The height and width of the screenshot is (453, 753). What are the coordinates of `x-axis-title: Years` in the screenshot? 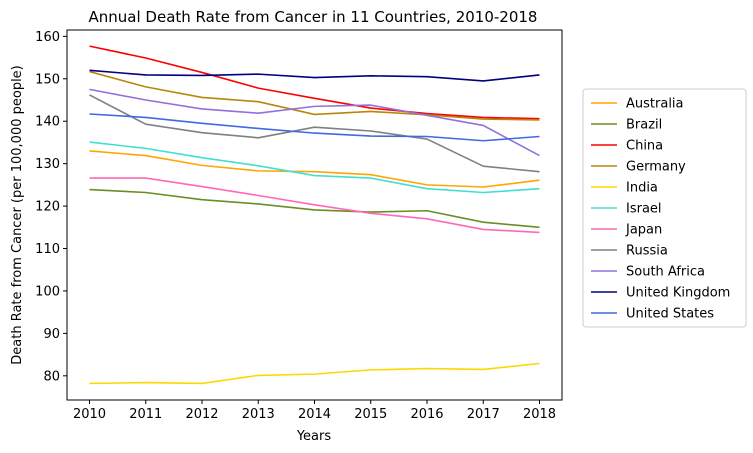 It's located at (314, 436).